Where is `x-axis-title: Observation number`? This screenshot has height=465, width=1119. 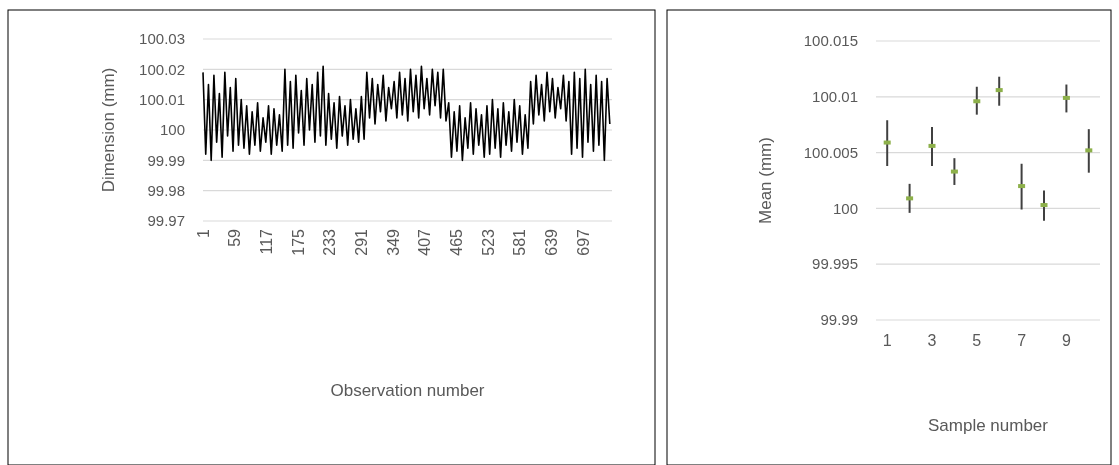
x-axis-title: Observation number is located at coordinates (407, 390).